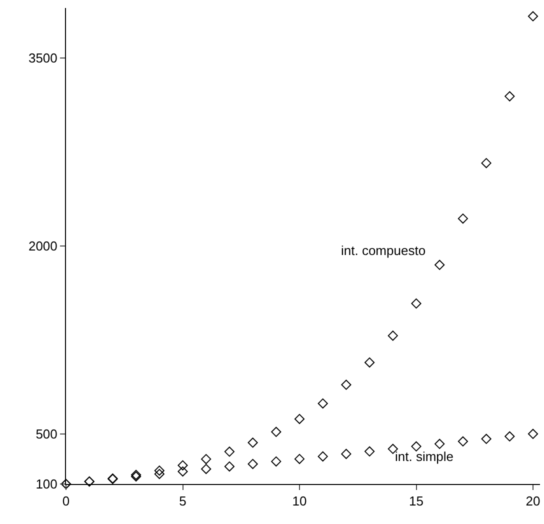 The height and width of the screenshot is (524, 544). What do you see at coordinates (66, 501) in the screenshot?
I see `x-tick-label: 0` at bounding box center [66, 501].